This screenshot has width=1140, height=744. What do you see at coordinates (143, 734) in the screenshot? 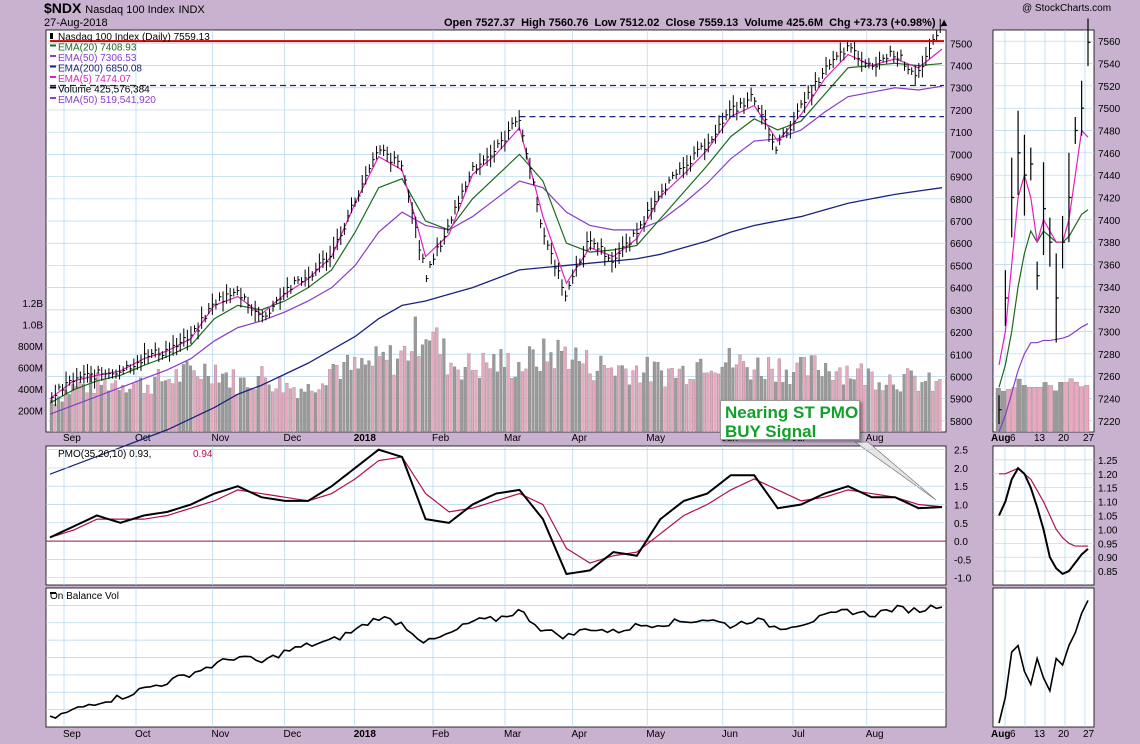
I see `x-tick-label: Oct` at bounding box center [143, 734].